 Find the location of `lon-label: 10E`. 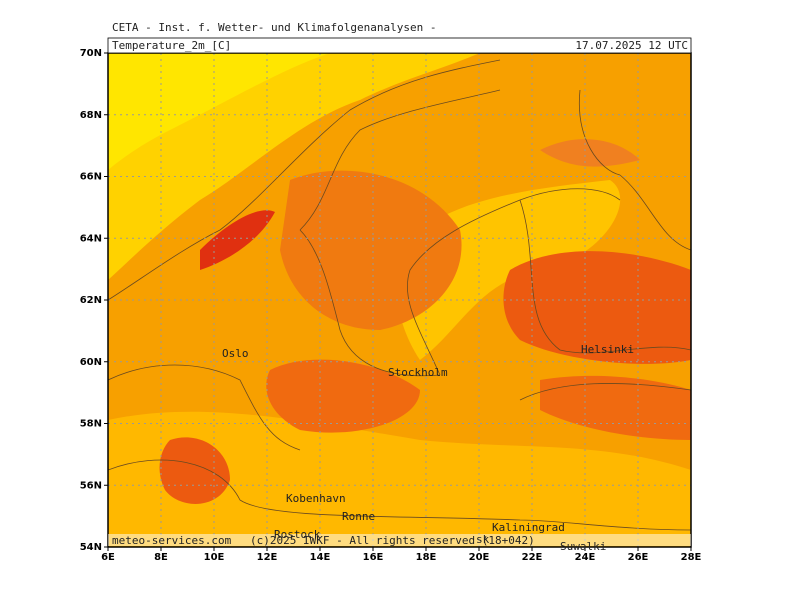

lon-label: 10E is located at coordinates (214, 557).